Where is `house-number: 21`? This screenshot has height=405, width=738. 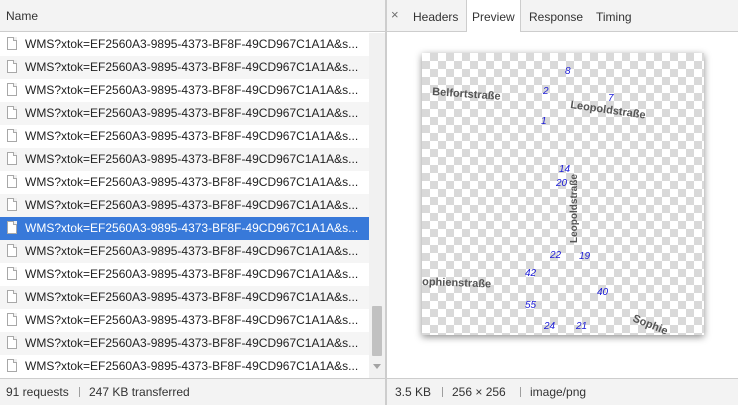 house-number: 21 is located at coordinates (581, 326).